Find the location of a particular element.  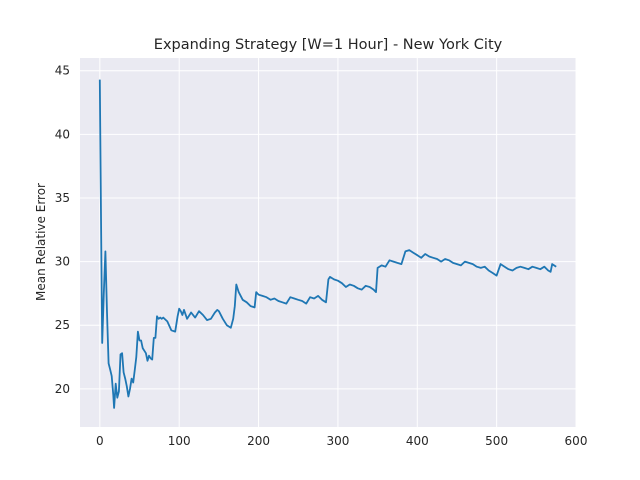

x-tick-label: 300 is located at coordinates (337, 441).